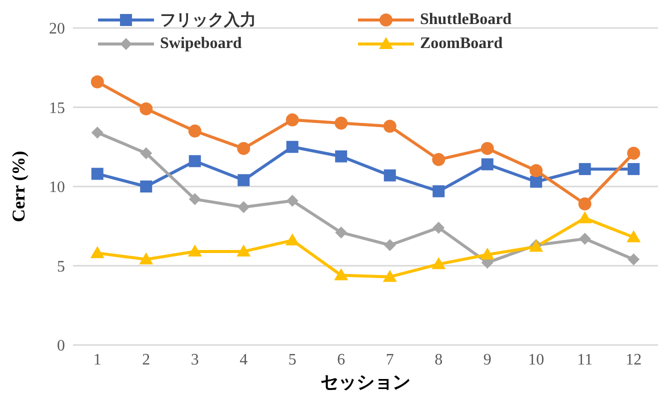  Describe the element at coordinates (634, 359) in the screenshot. I see `x-tick-label: 12` at that location.